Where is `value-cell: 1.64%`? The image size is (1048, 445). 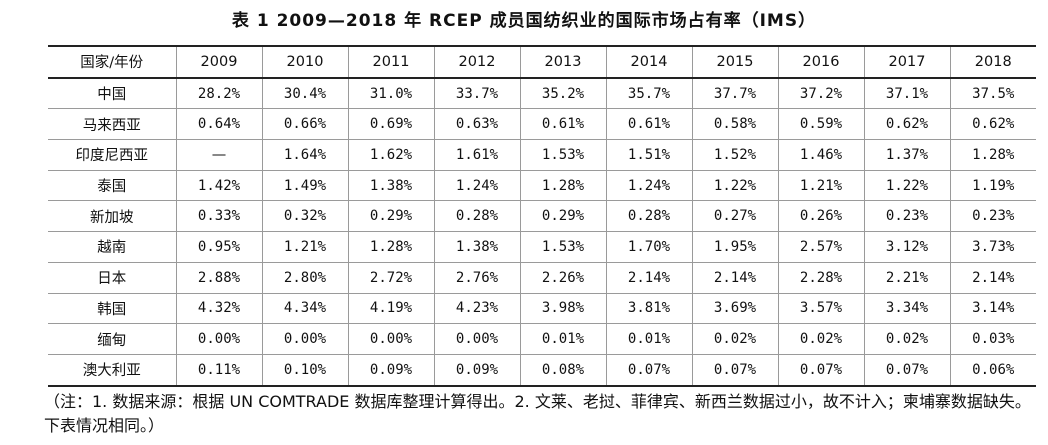
value-cell: 1.64% is located at coordinates (305, 155).